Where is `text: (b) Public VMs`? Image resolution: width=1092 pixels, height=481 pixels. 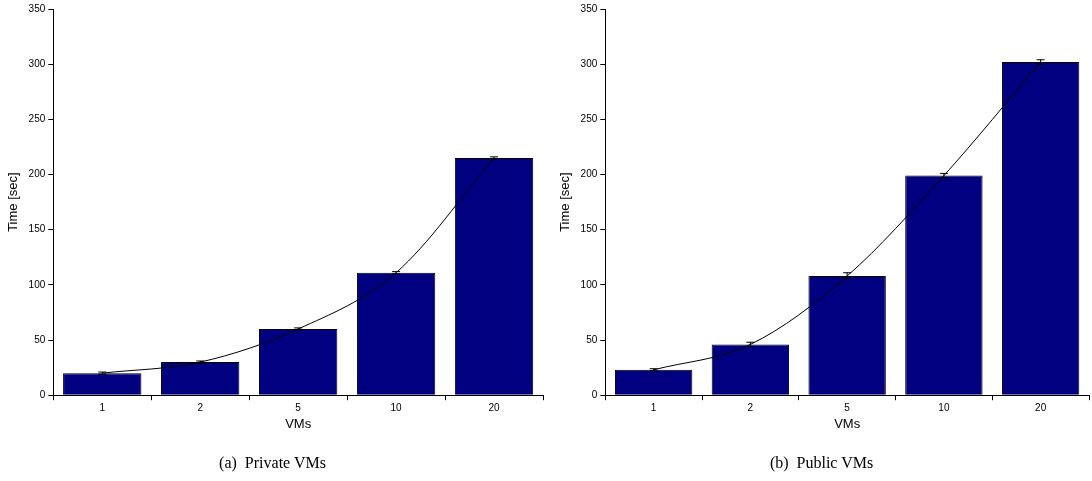 text: (b) Public VMs is located at coordinates (821, 462).